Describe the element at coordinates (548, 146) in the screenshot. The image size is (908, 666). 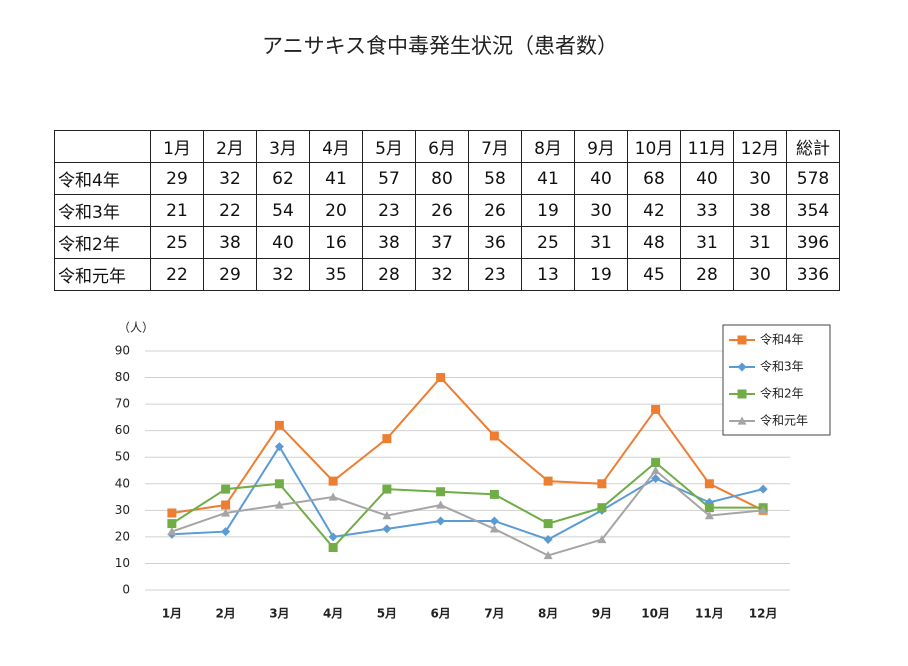
I see `header-cell: 8月` at that location.